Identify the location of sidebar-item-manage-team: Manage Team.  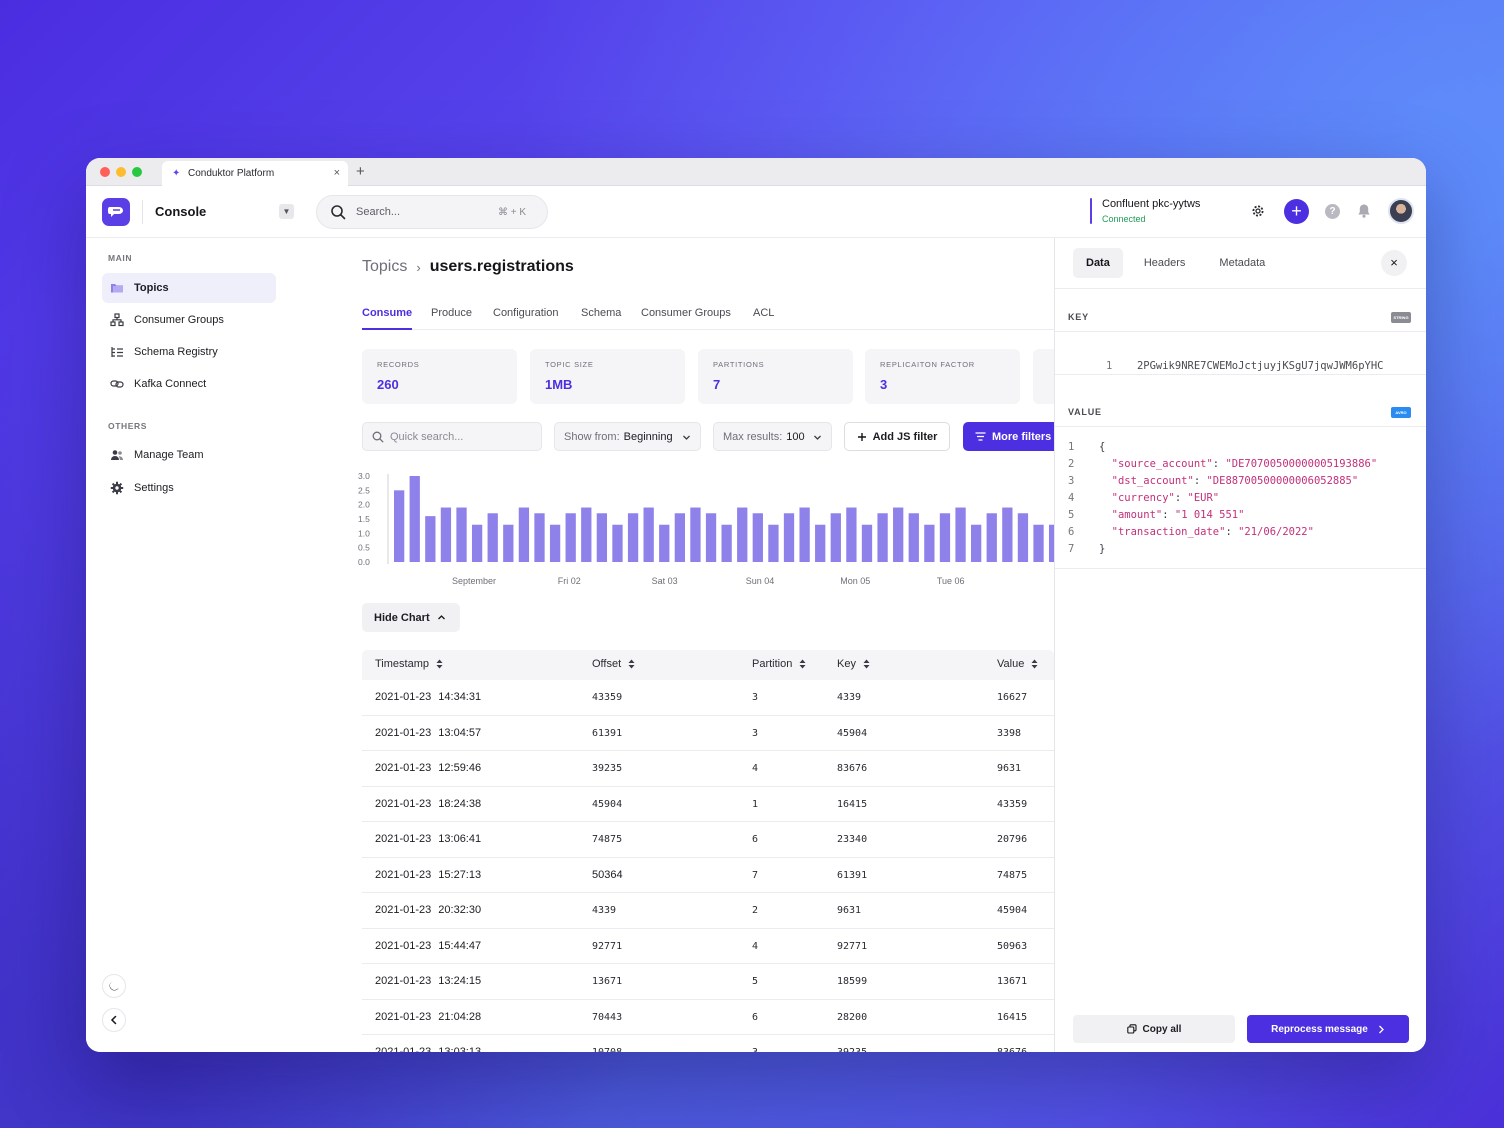
(189, 455).